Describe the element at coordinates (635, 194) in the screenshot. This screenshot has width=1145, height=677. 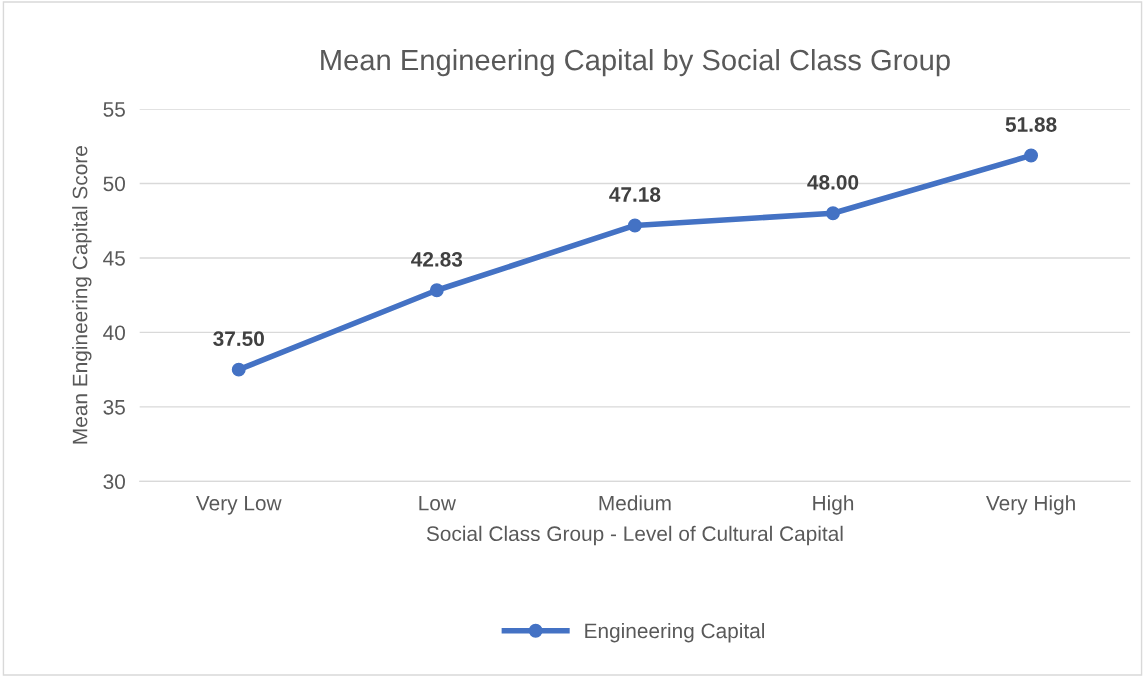
I see `data-label: 47.18` at that location.